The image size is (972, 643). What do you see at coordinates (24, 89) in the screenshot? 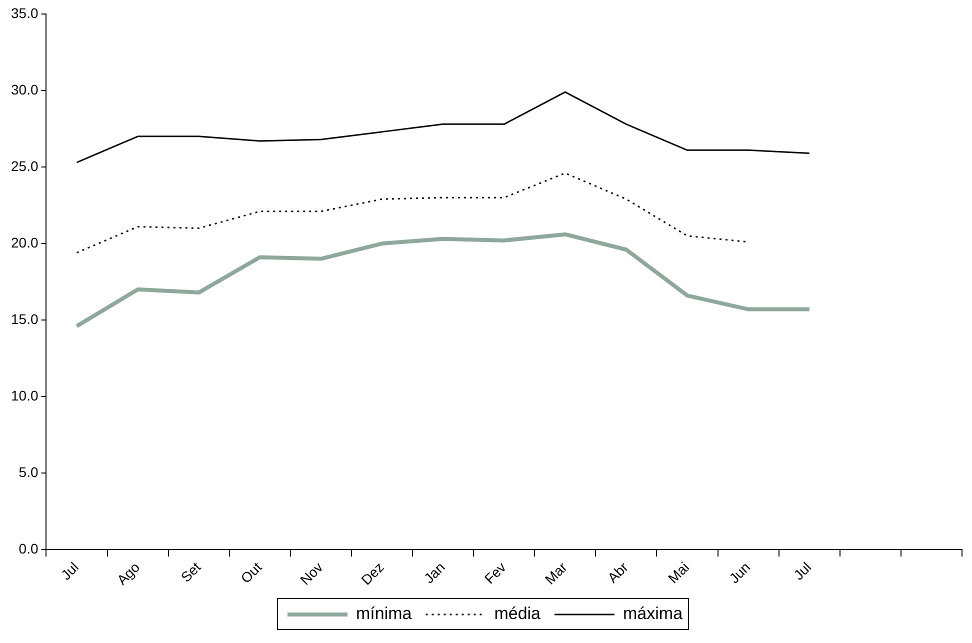
I see `y-tick-label: 30.0` at bounding box center [24, 89].